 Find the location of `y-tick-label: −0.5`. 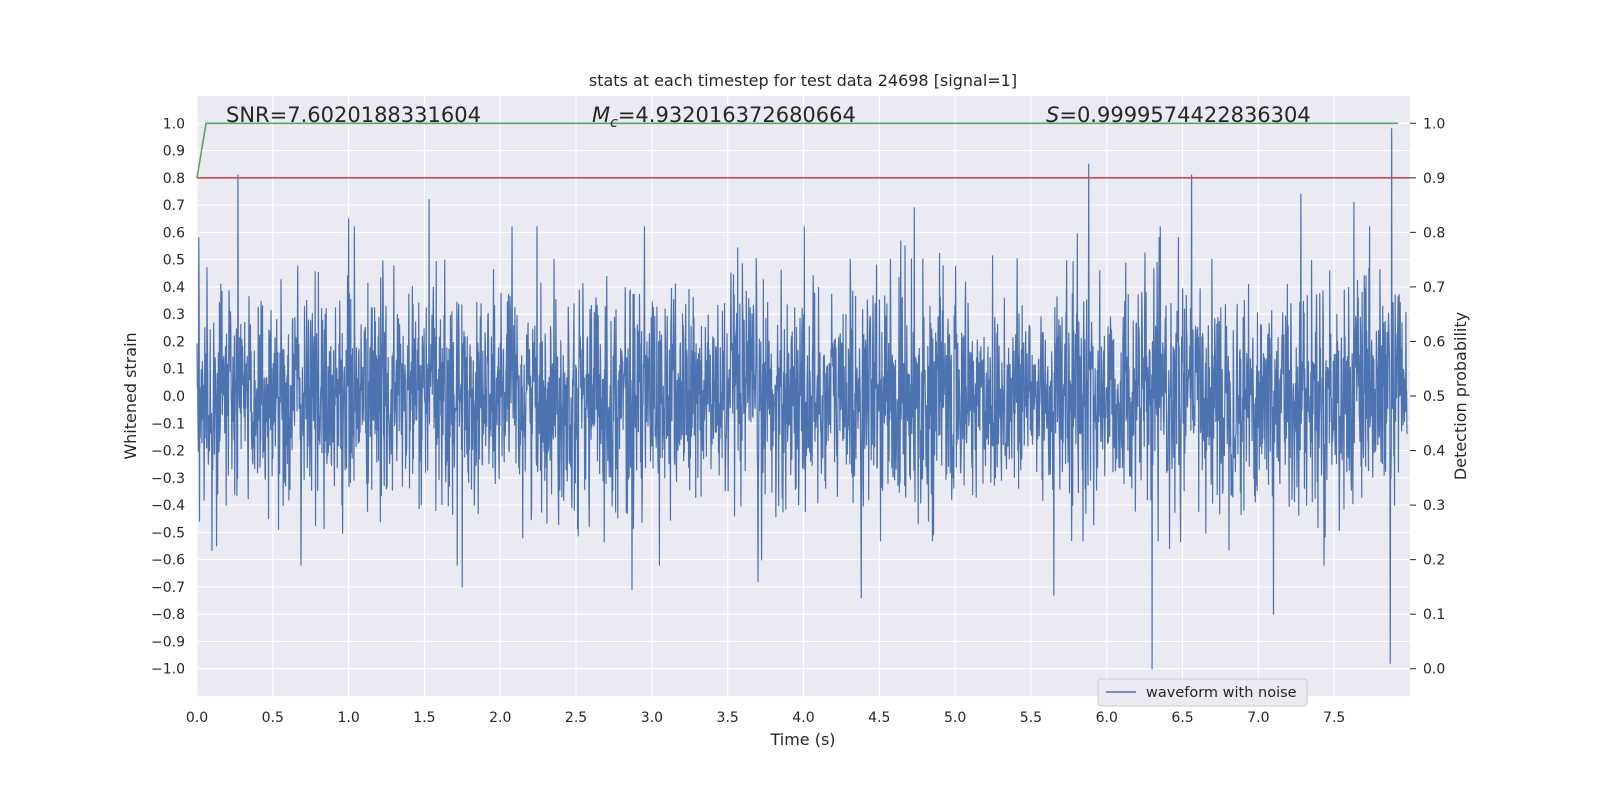

y-tick-label: −0.5 is located at coordinates (168, 533).